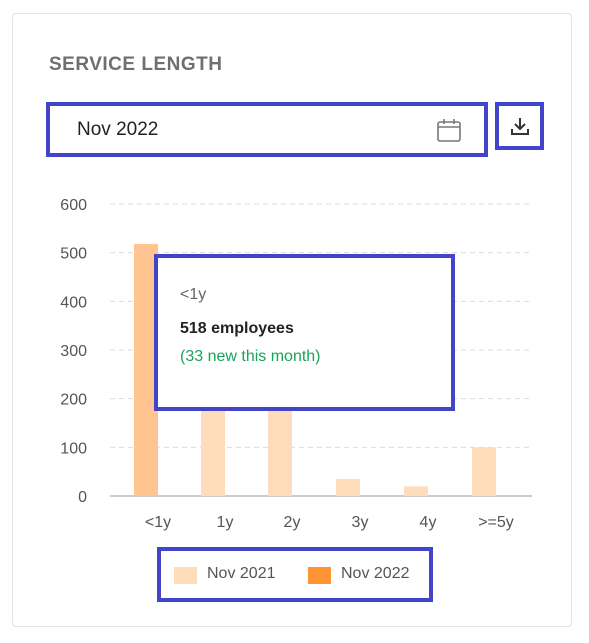 The image size is (589, 643). Describe the element at coordinates (304, 332) in the screenshot. I see `chart-tooltip: <1y 518 employees (33 new this month)` at that location.